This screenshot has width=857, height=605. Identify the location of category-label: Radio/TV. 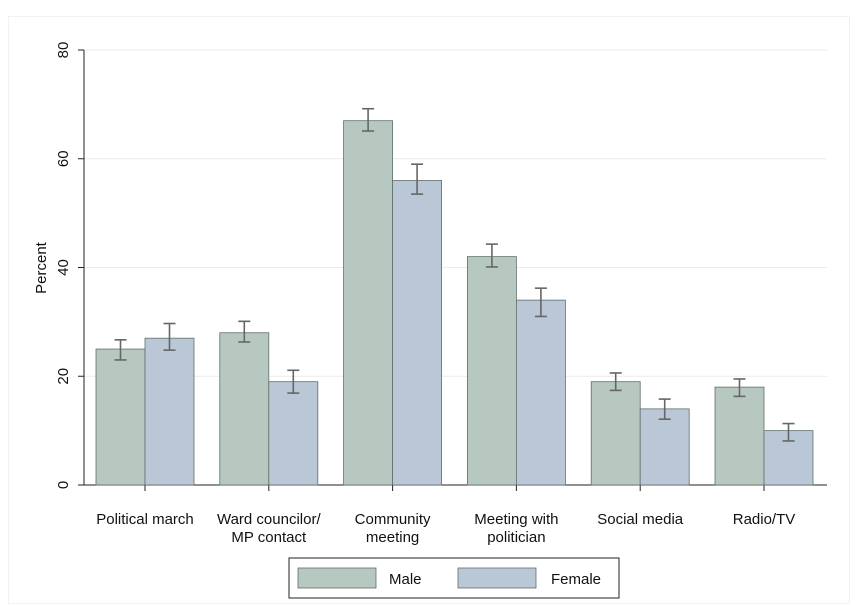
(764, 519).